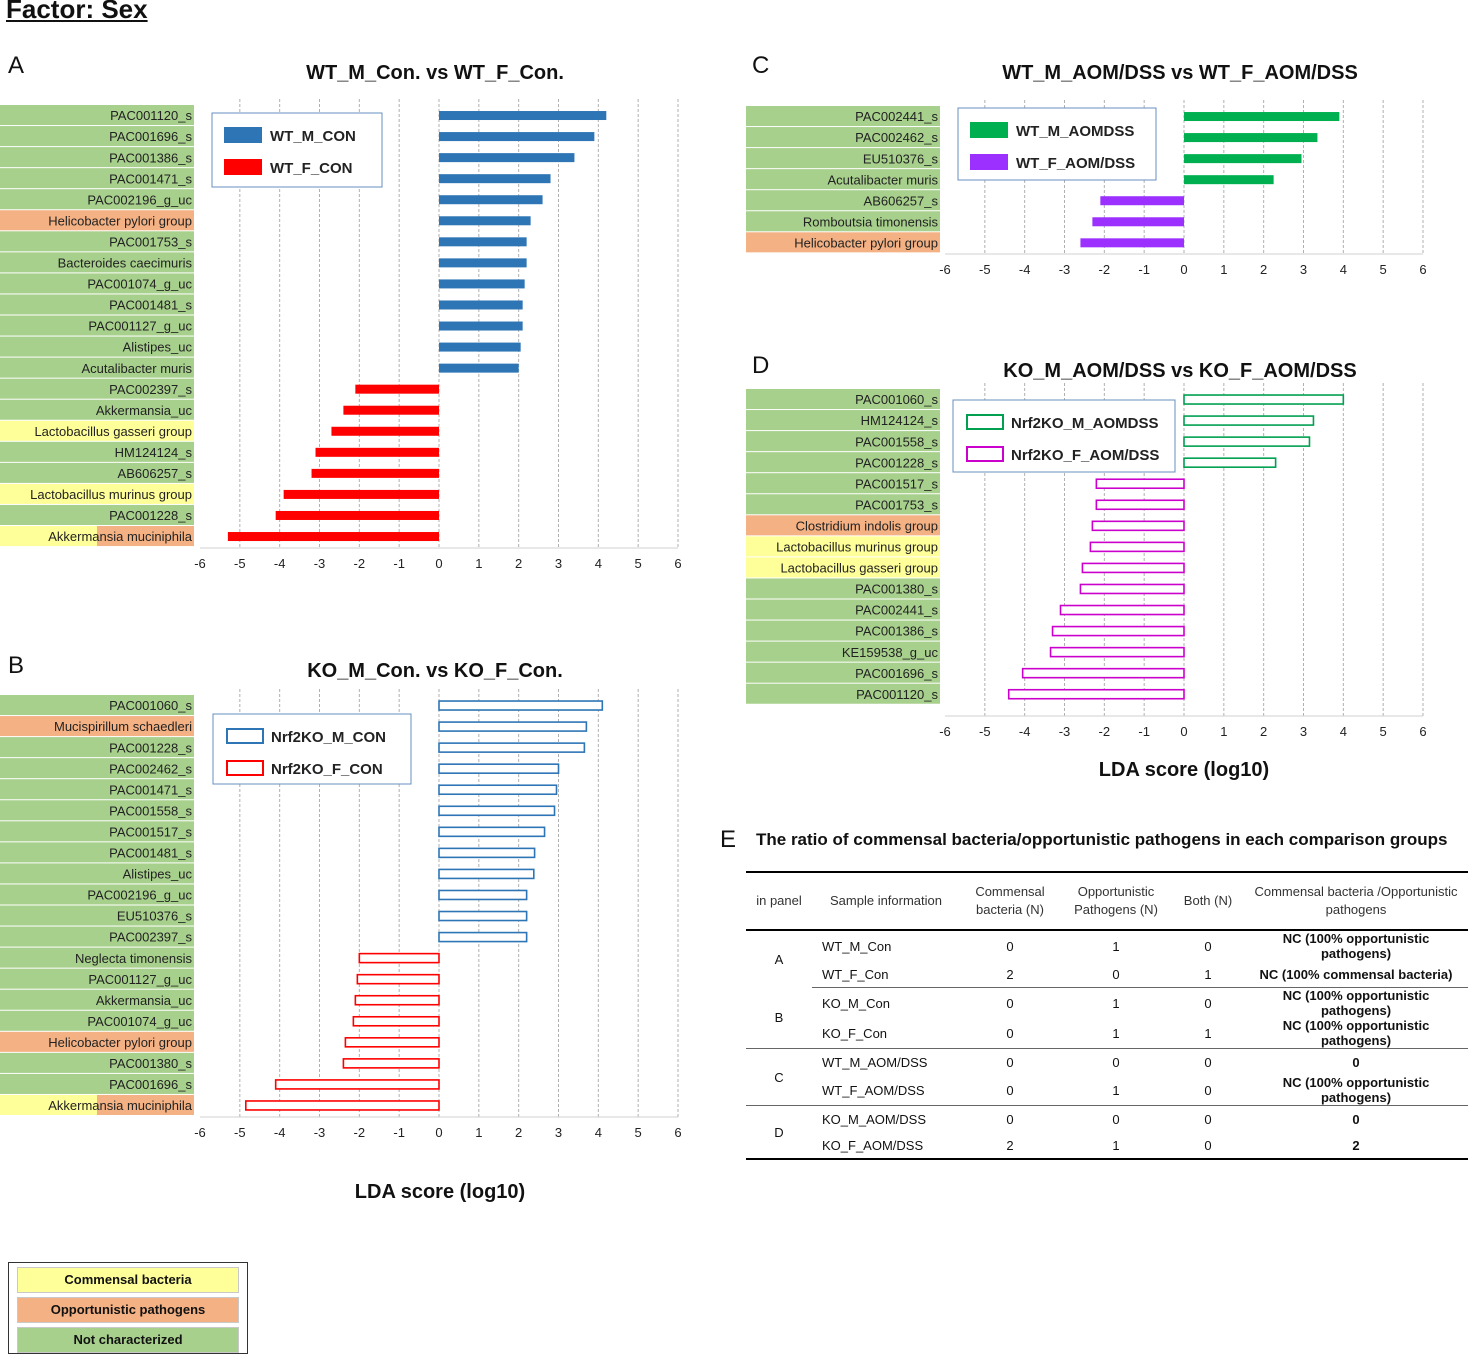 The width and height of the screenshot is (1469, 1355). I want to click on chart-b-legend-swatch, so click(245, 736).